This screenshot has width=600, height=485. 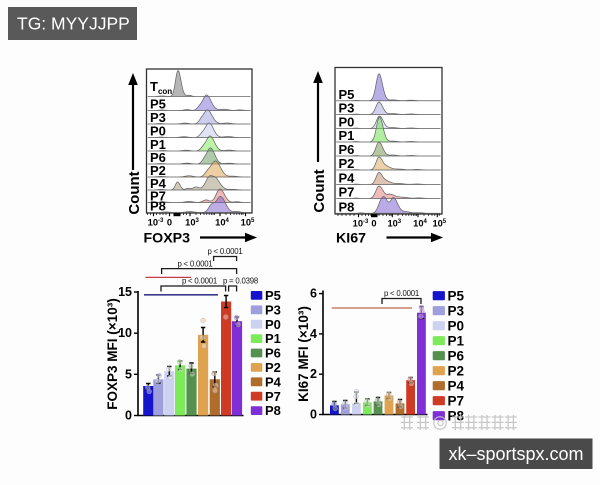 What do you see at coordinates (303, 354) in the screenshot?
I see `svg-text: KI67 MFI (×10³)` at bounding box center [303, 354].